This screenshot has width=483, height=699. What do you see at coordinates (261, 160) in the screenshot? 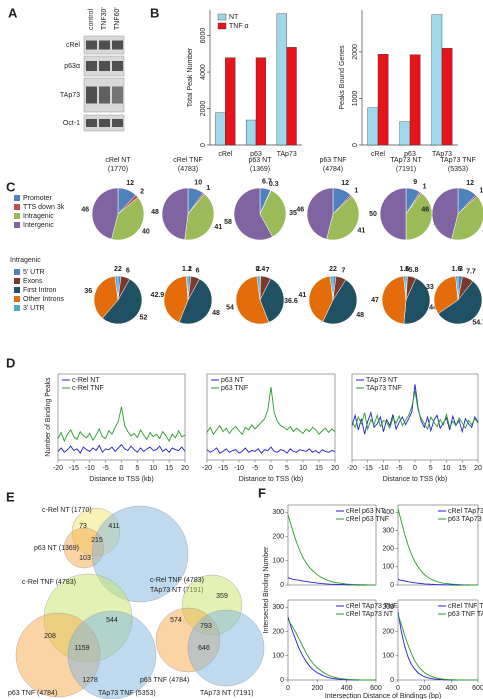
I see `pie-title: p63 NT` at bounding box center [261, 160].